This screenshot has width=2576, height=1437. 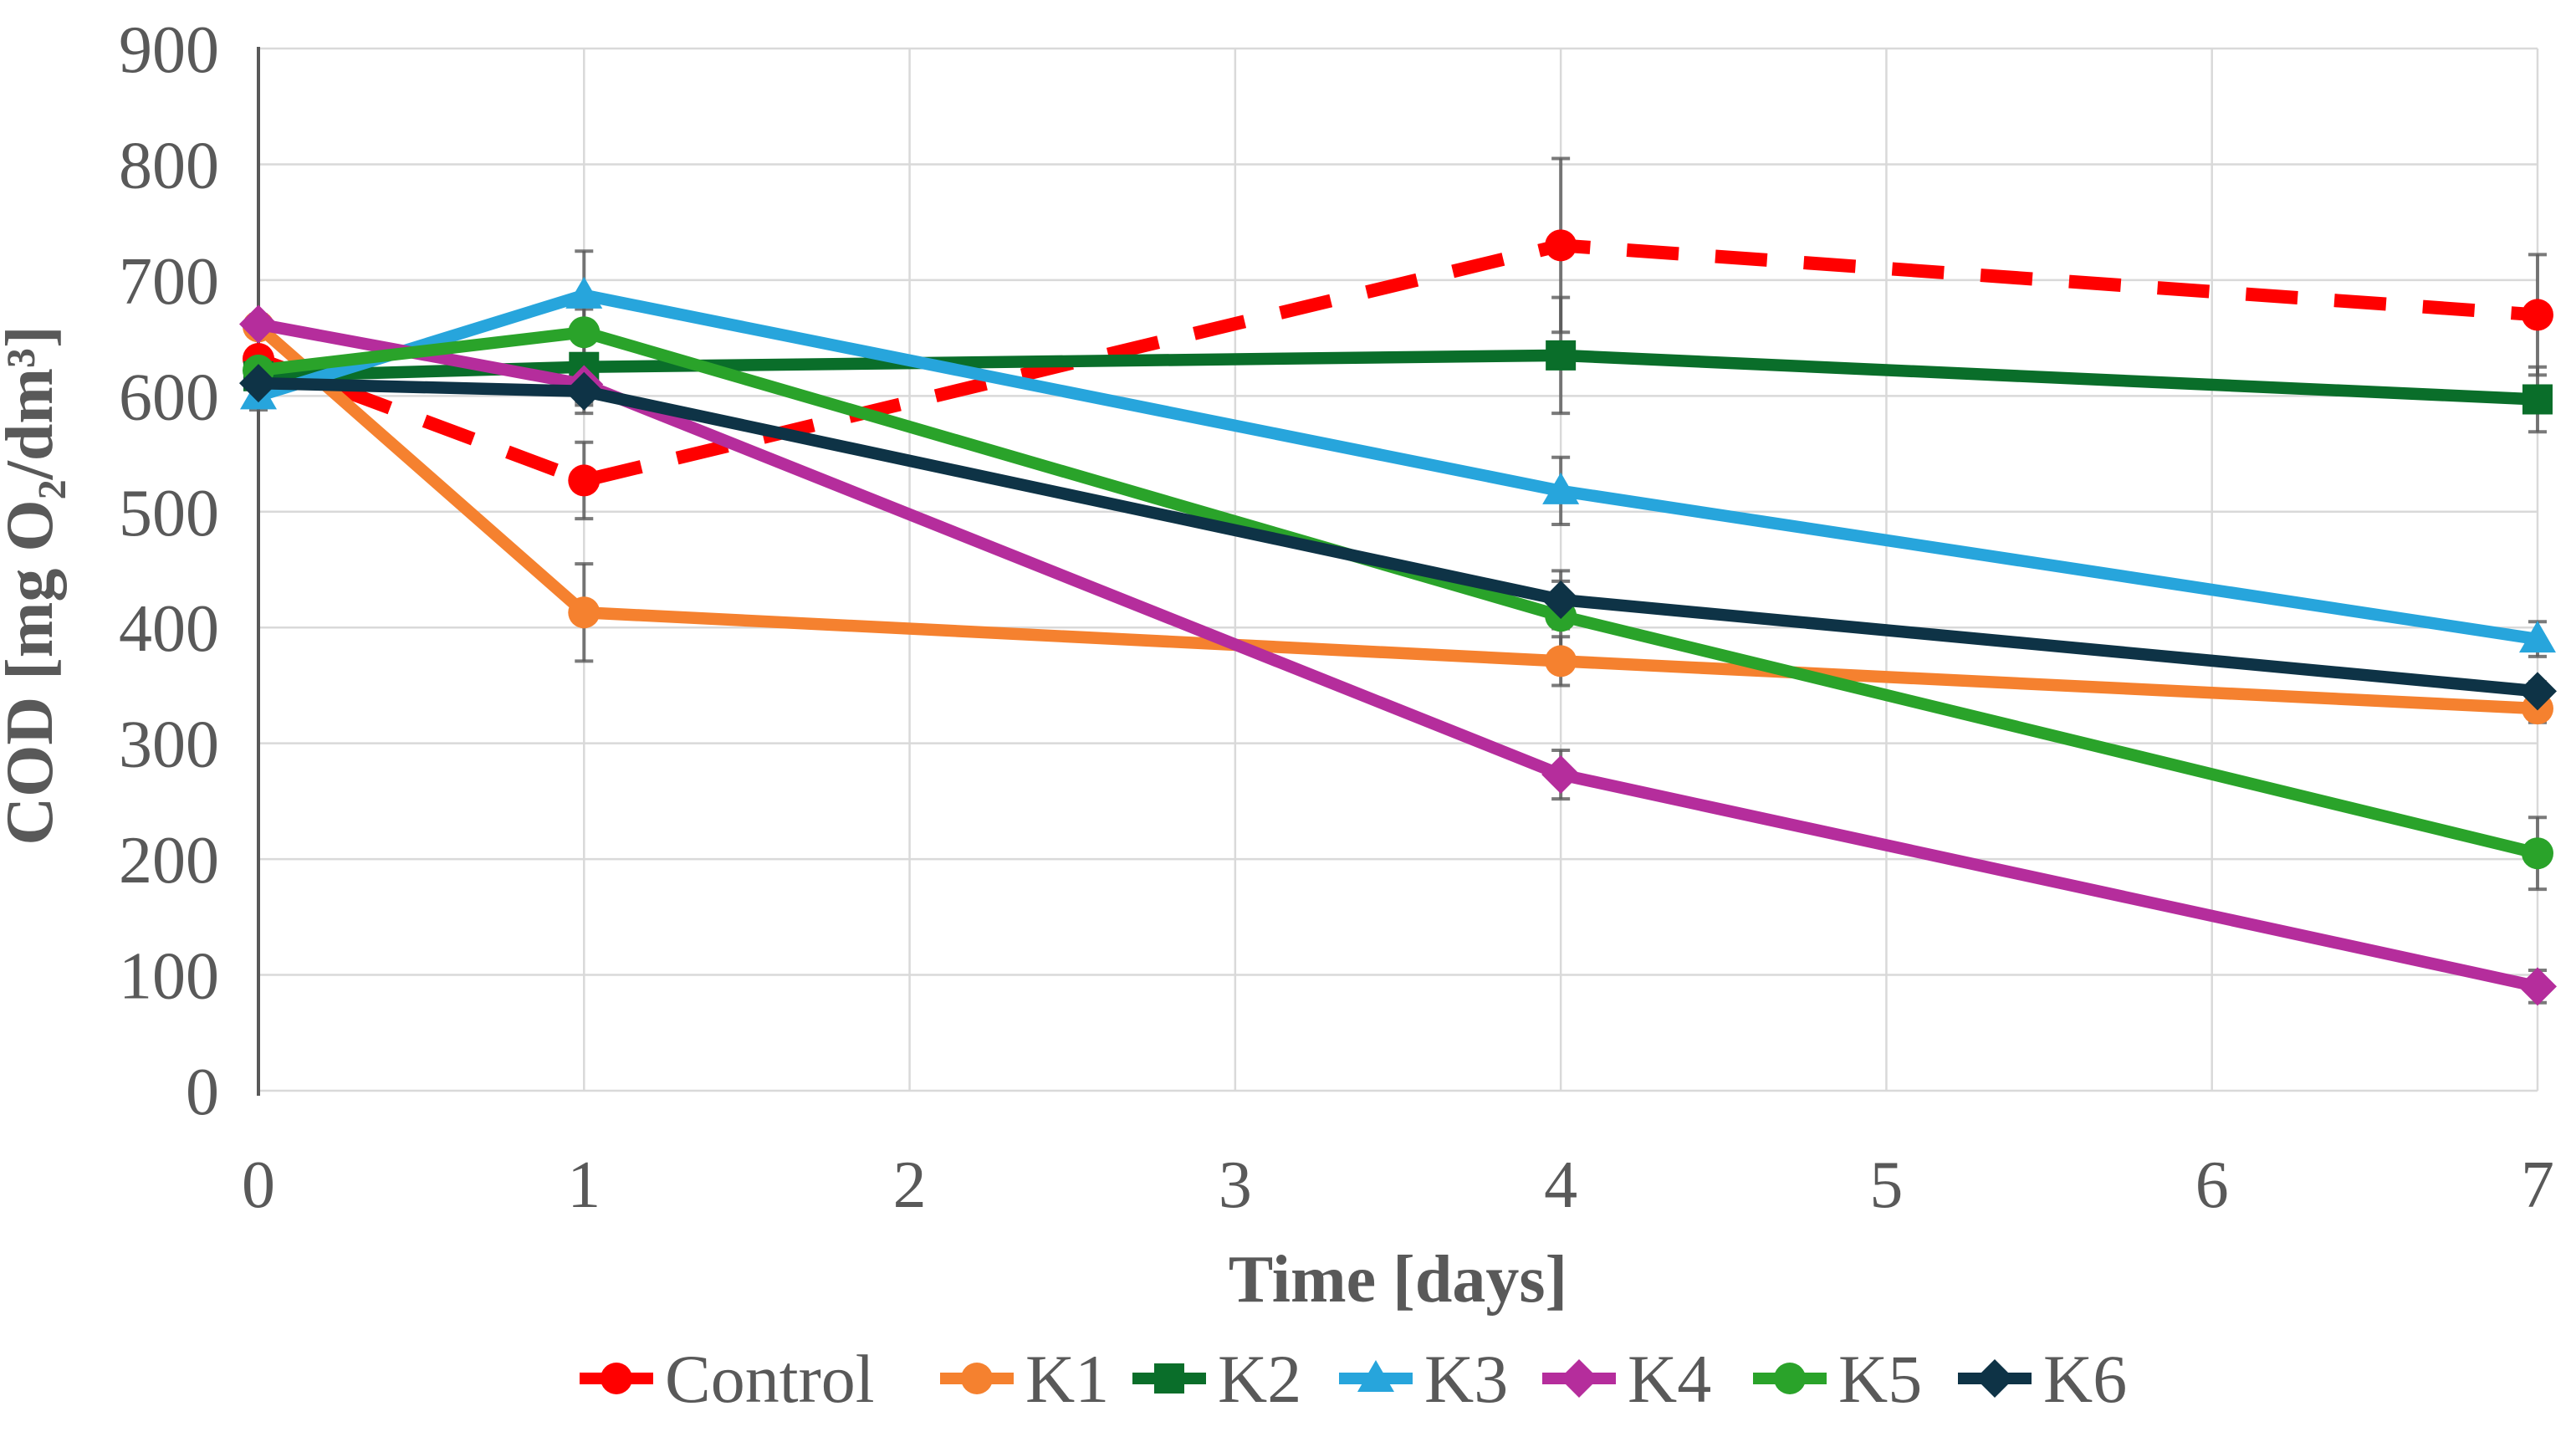 I want to click on x-tick-label: 1, so click(x=584, y=1185).